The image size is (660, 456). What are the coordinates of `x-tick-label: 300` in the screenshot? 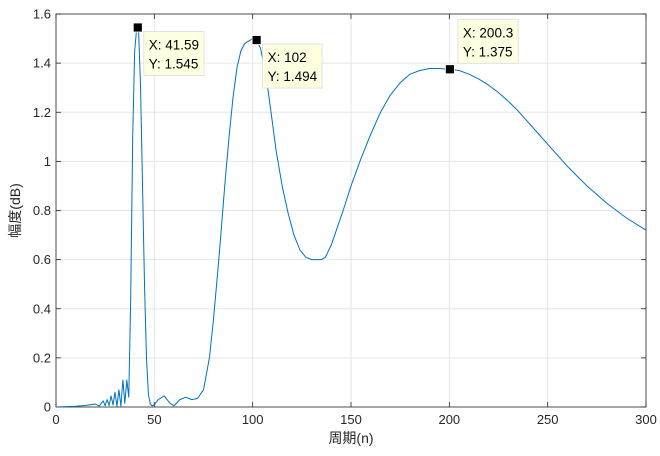 It's located at (646, 419).